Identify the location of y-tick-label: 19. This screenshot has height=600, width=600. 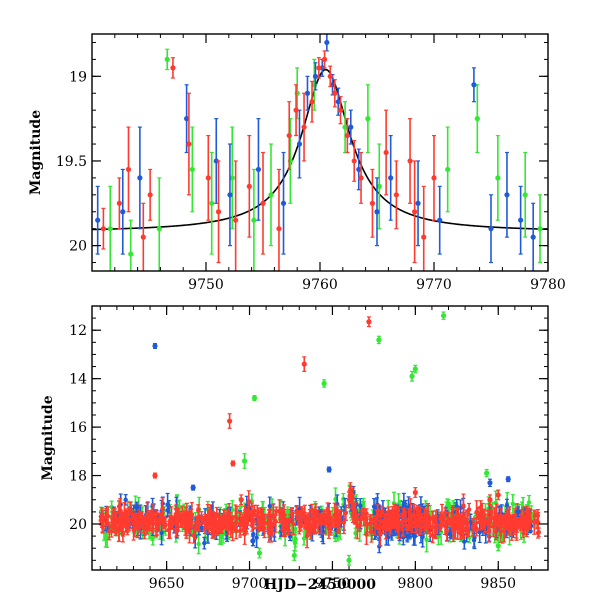
(78, 77).